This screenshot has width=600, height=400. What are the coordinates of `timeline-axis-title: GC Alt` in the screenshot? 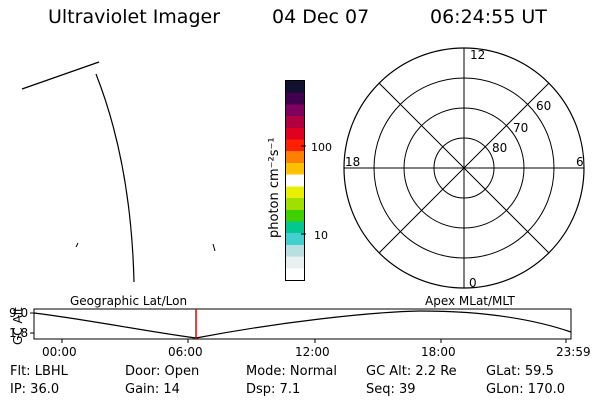 It's located at (18, 326).